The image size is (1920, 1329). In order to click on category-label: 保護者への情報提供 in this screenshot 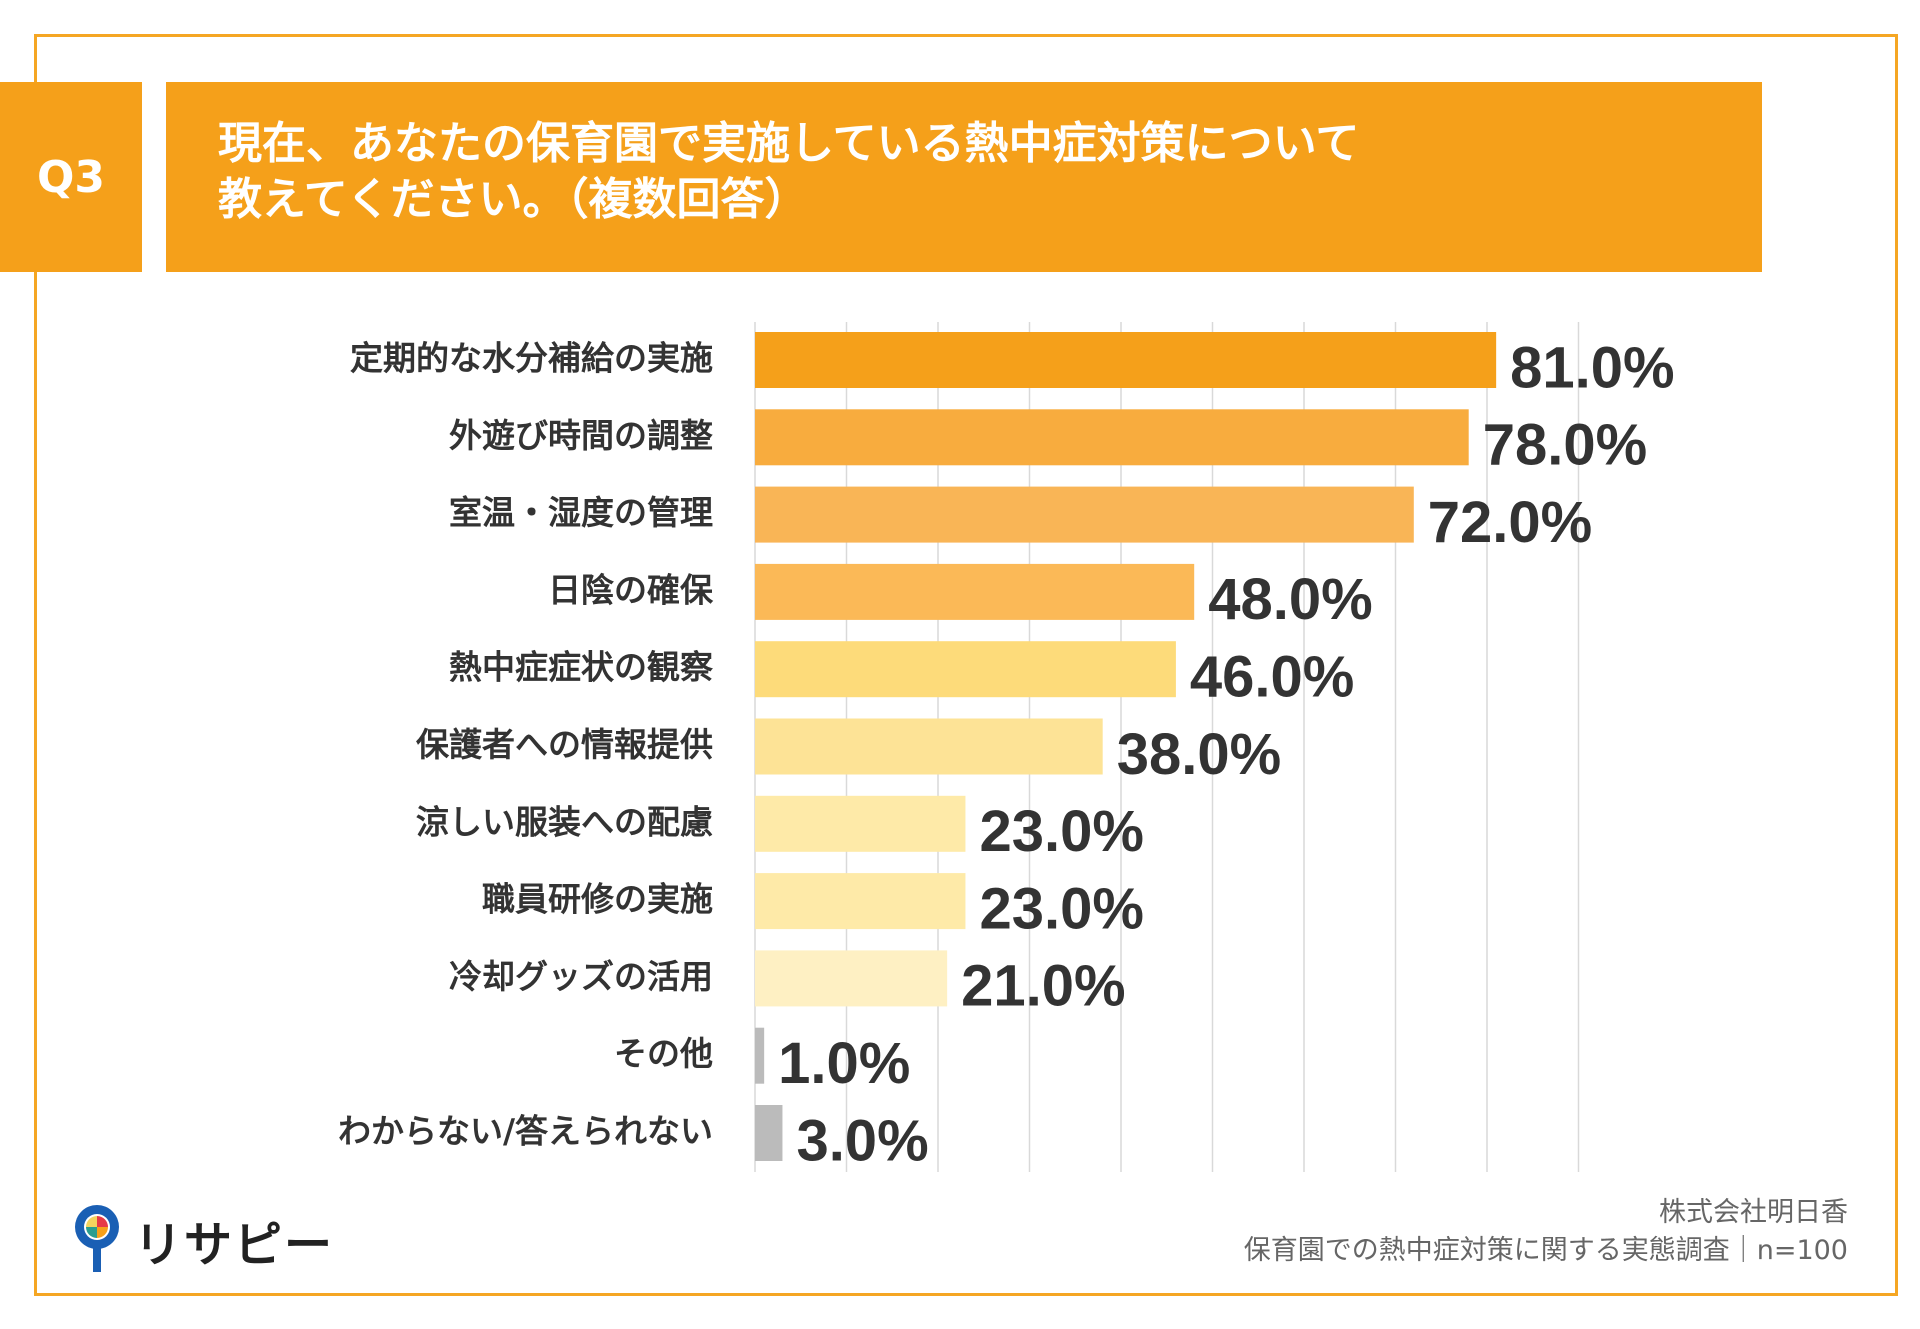, I will do `click(564, 744)`.